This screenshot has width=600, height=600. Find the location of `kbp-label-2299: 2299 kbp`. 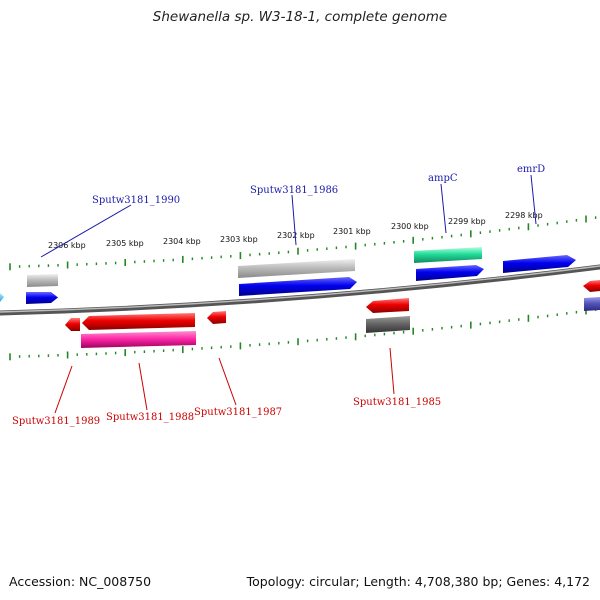

kbp-label-2299: 2299 kbp is located at coordinates (467, 221).